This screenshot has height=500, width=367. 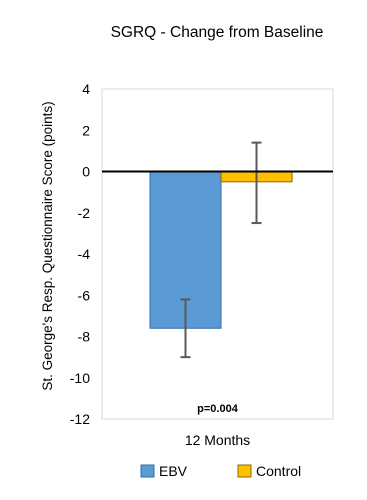 I want to click on bar-series, so click(x=221, y=250).